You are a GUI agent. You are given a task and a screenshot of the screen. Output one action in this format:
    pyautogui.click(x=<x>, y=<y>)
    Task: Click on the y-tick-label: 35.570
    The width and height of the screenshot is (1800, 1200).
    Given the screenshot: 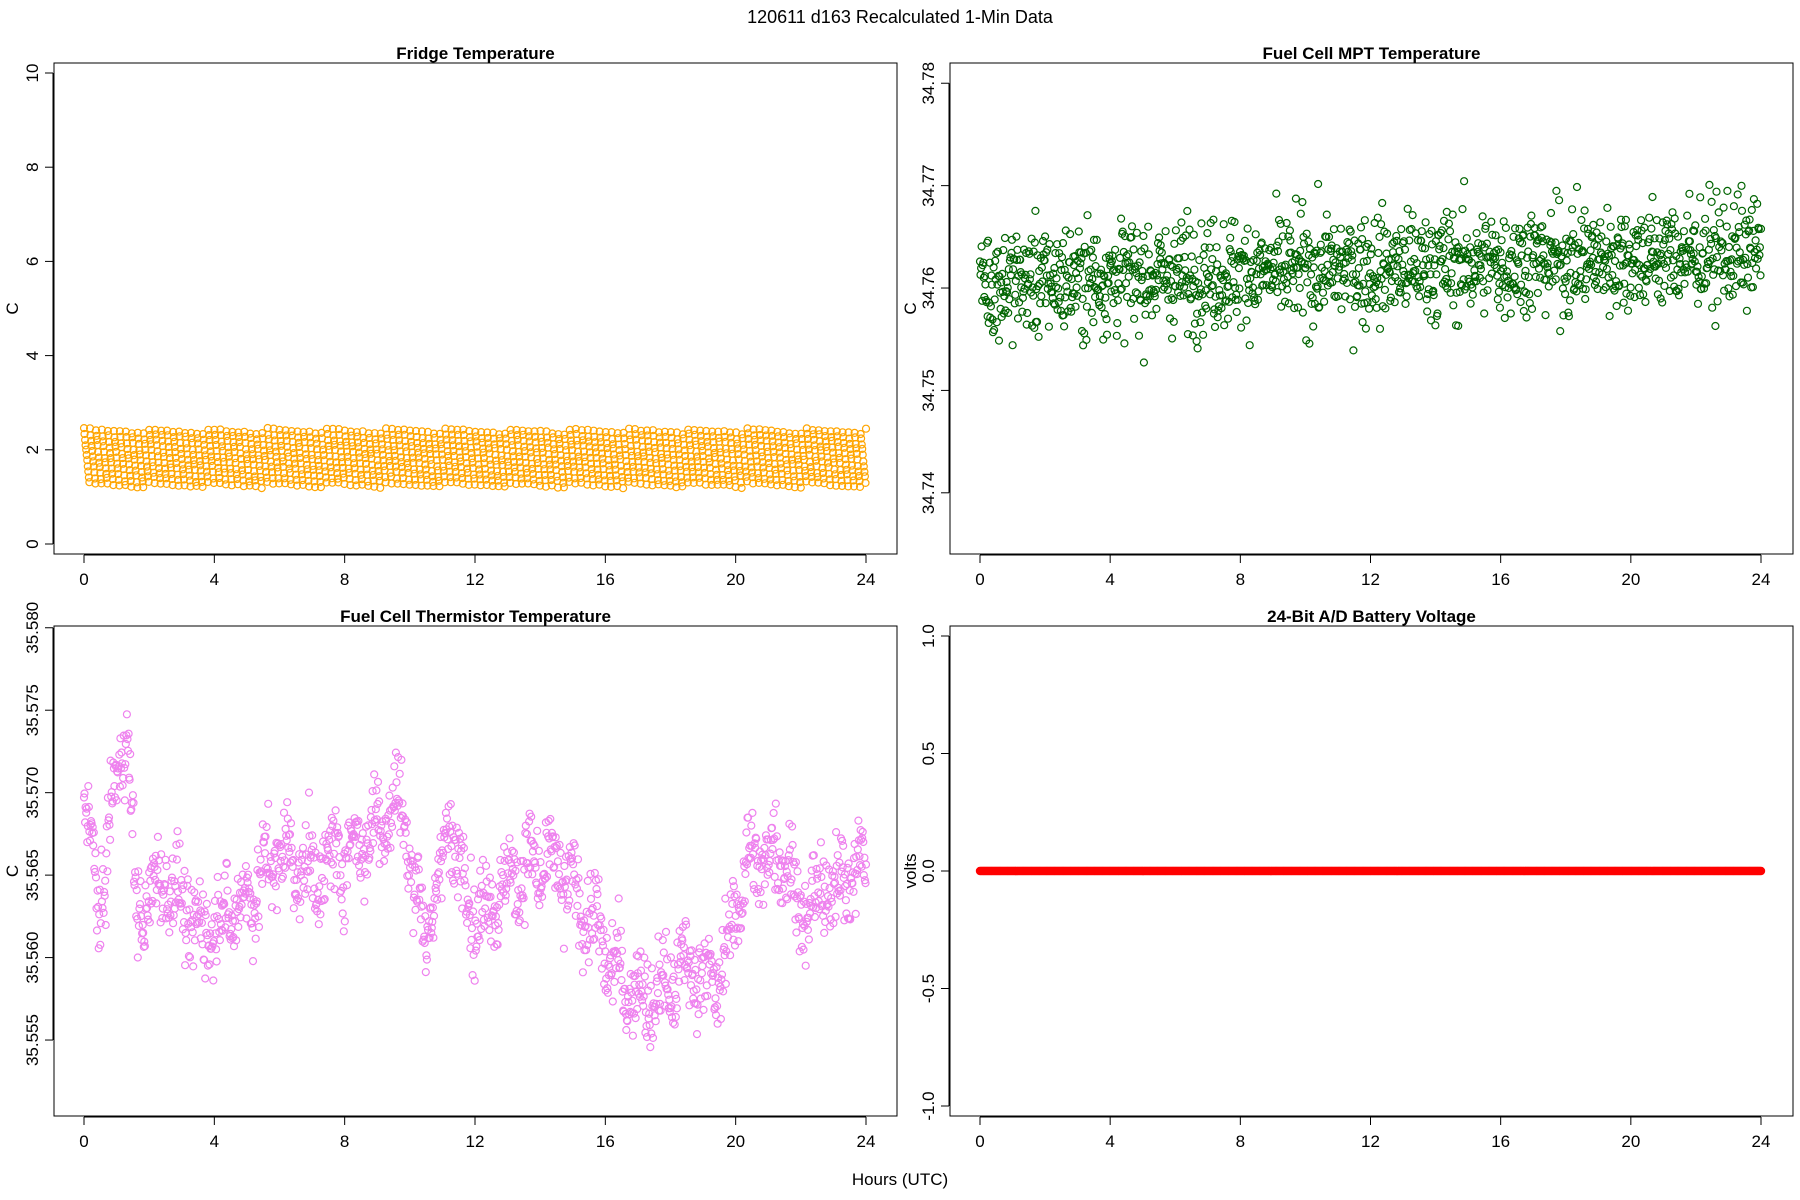 What is the action you would take?
    pyautogui.click(x=32, y=793)
    